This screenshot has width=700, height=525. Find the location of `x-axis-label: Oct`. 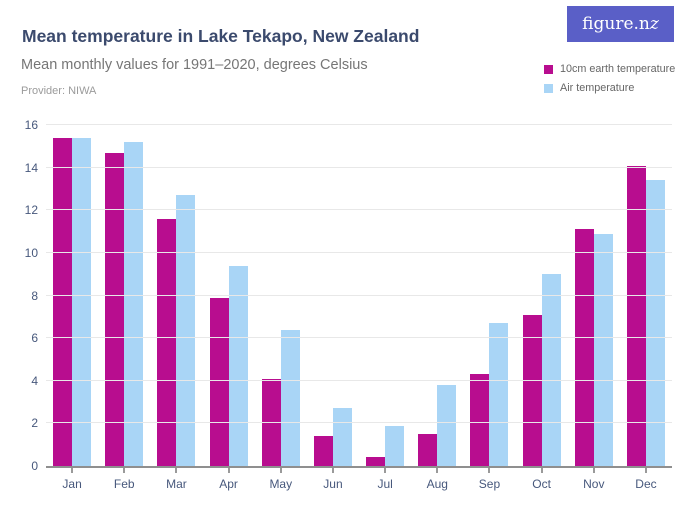

x-axis-label: Oct is located at coordinates (541, 484).